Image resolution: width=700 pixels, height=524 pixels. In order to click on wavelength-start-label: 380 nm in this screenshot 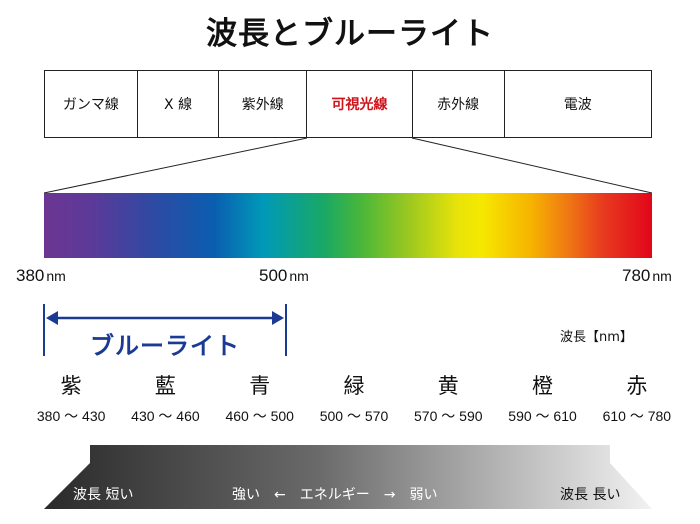, I will do `click(41, 275)`.